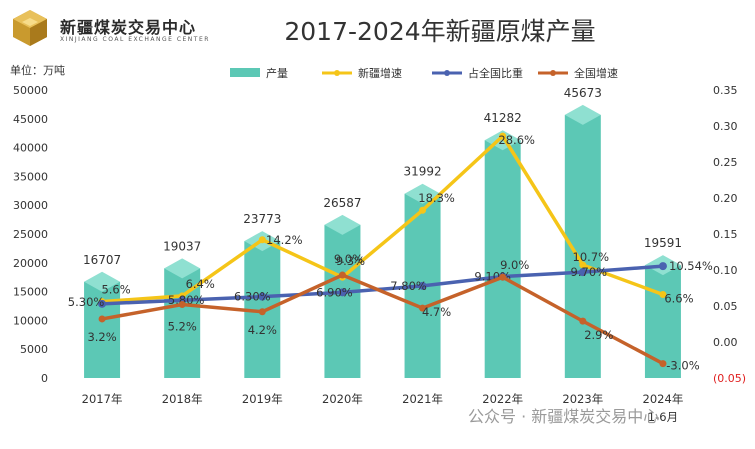 The image size is (755, 449). I want to click on series-data-label: 9.70%, so click(589, 272).